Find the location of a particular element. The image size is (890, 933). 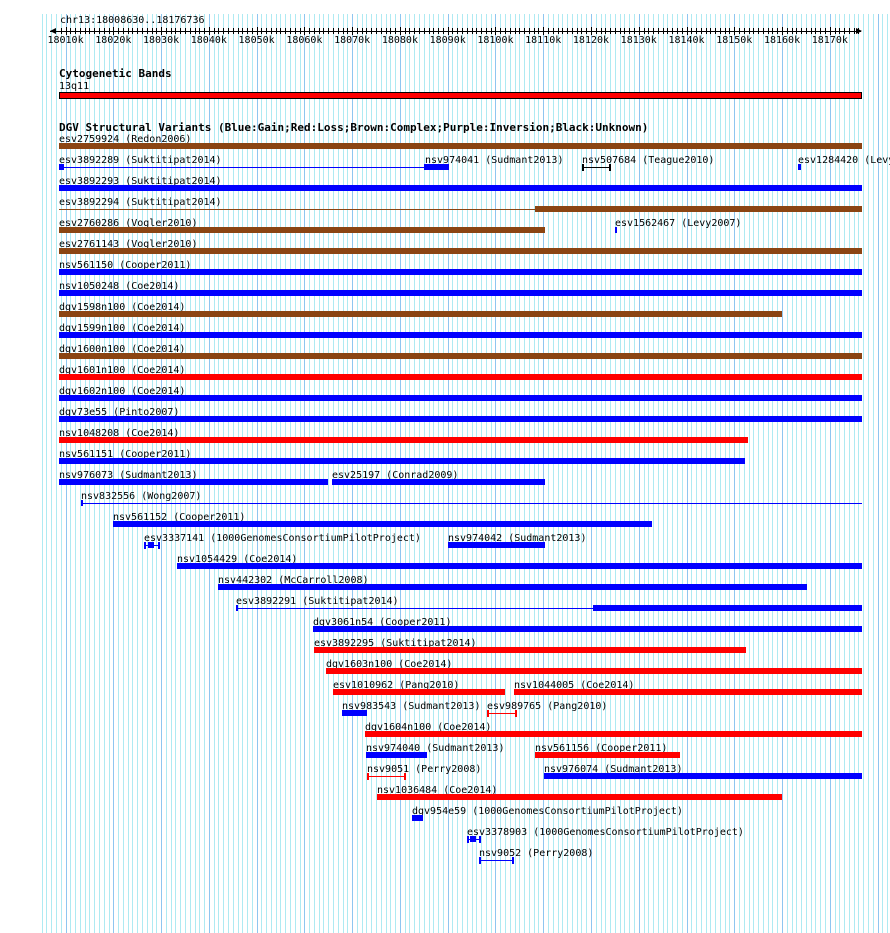

sv-label: nsv1048208 (Coe2014) is located at coordinates (119, 433).